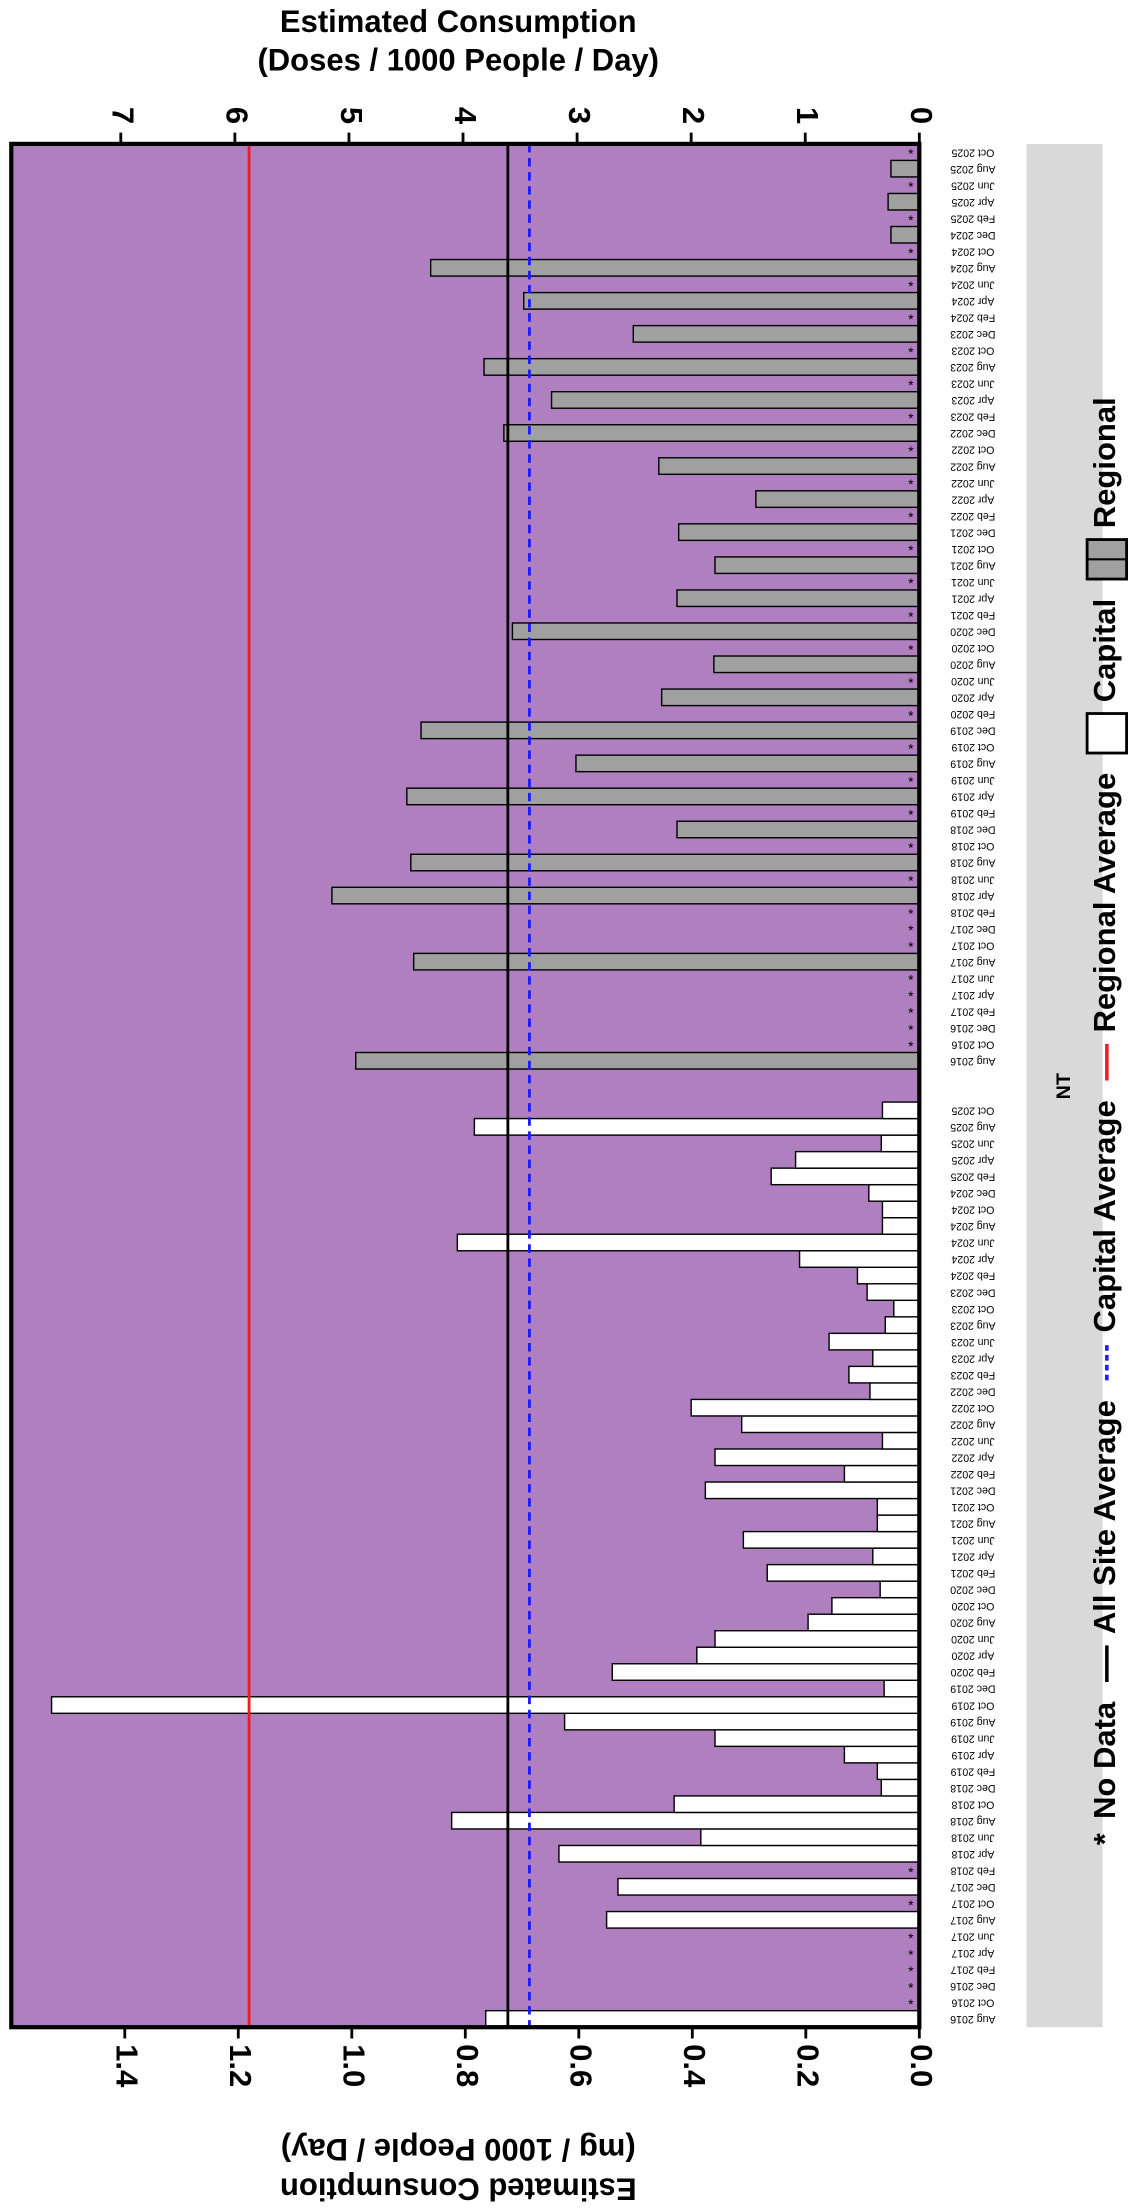 This screenshot has height=2212, width=1128. Describe the element at coordinates (972, 1590) in the screenshot. I see `x-tick-label: Dec 2020` at that location.